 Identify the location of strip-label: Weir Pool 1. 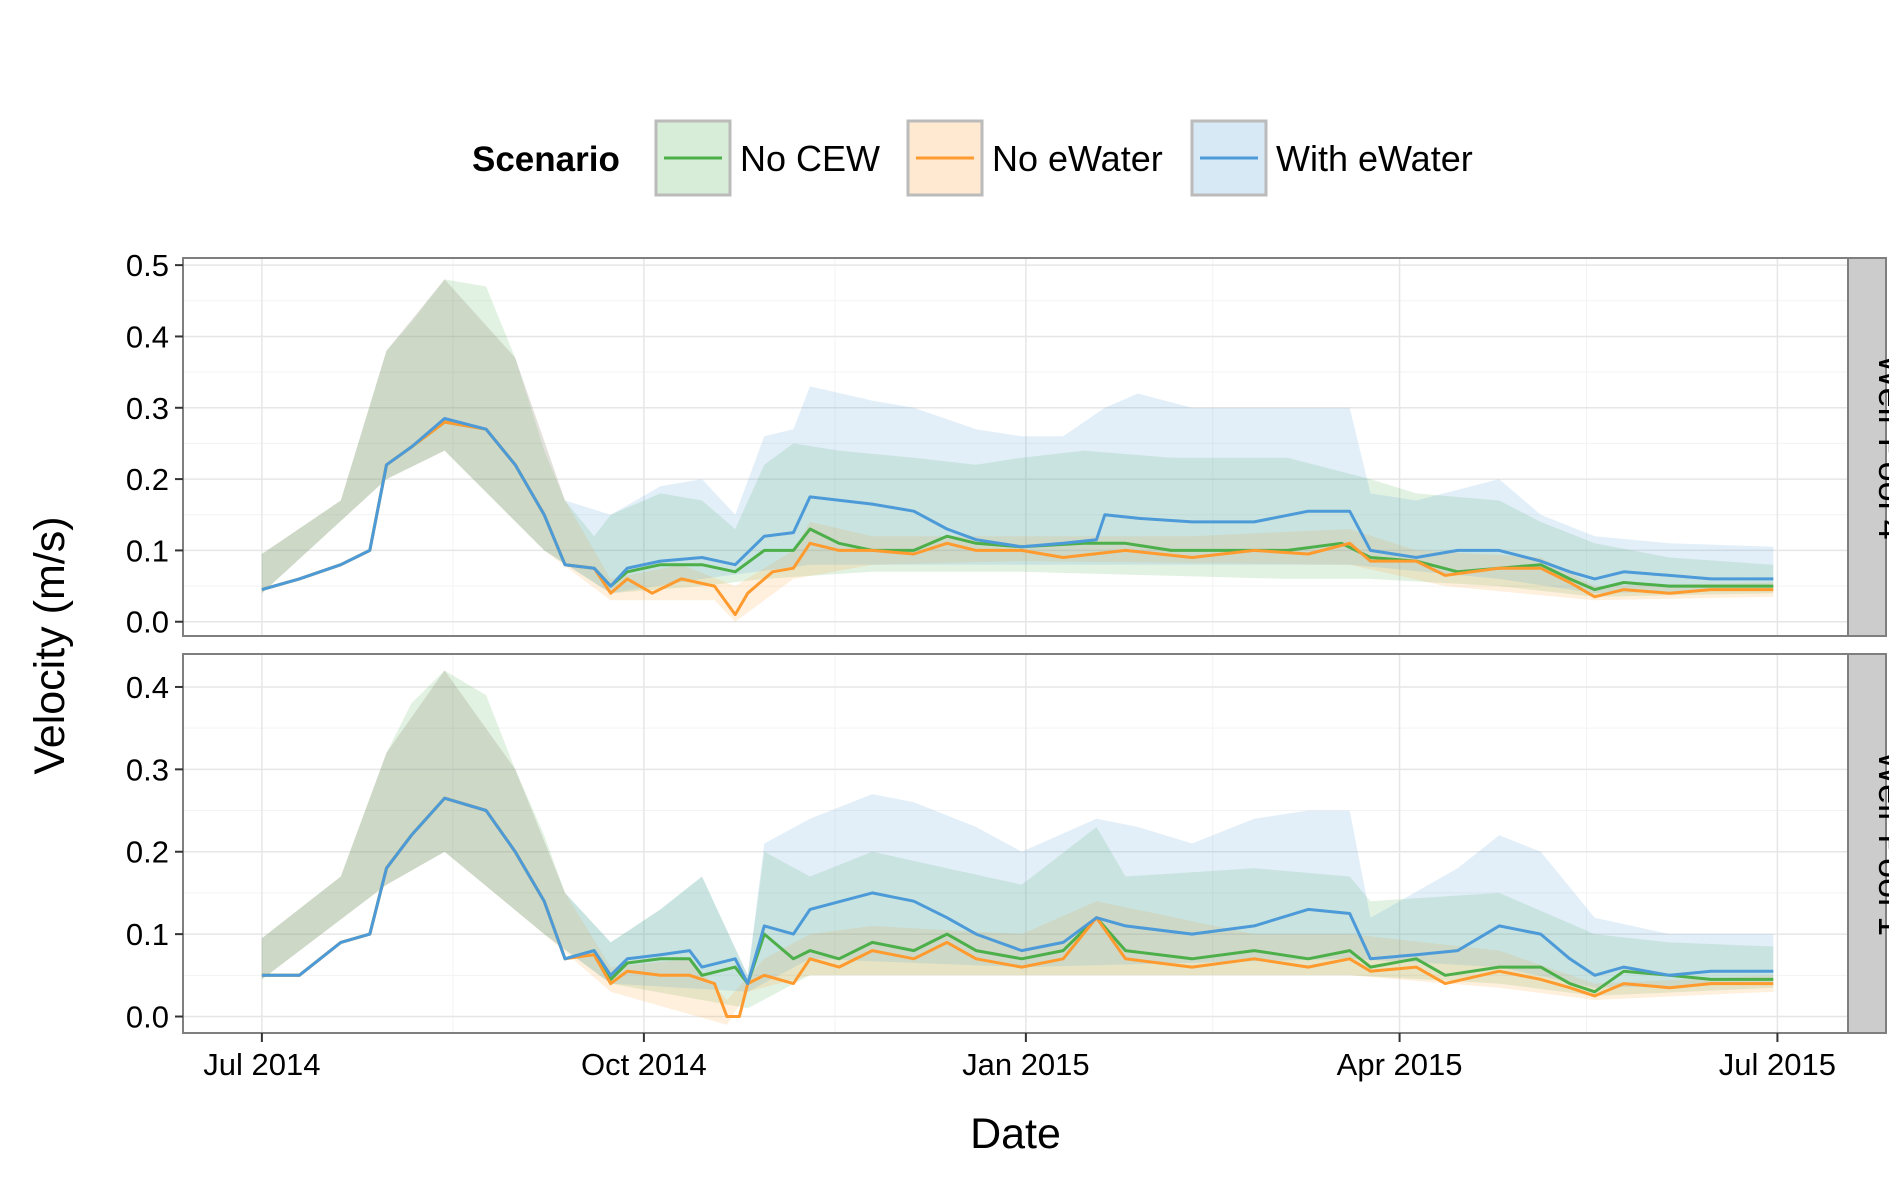
(1880, 843).